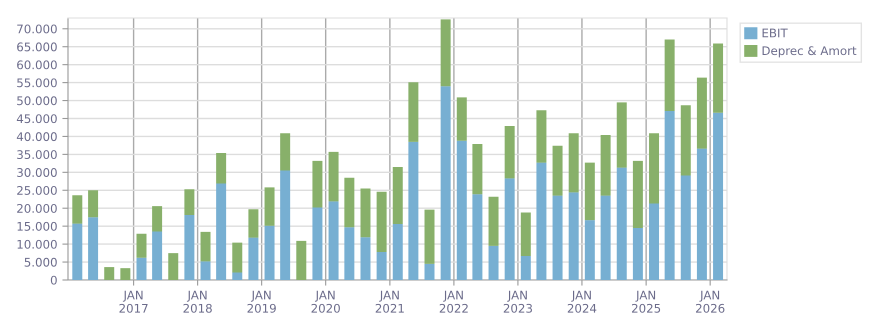 This screenshot has width=876, height=313. What do you see at coordinates (37, 226) in the screenshot?
I see `y-tick-label: 15.000` at bounding box center [37, 226].